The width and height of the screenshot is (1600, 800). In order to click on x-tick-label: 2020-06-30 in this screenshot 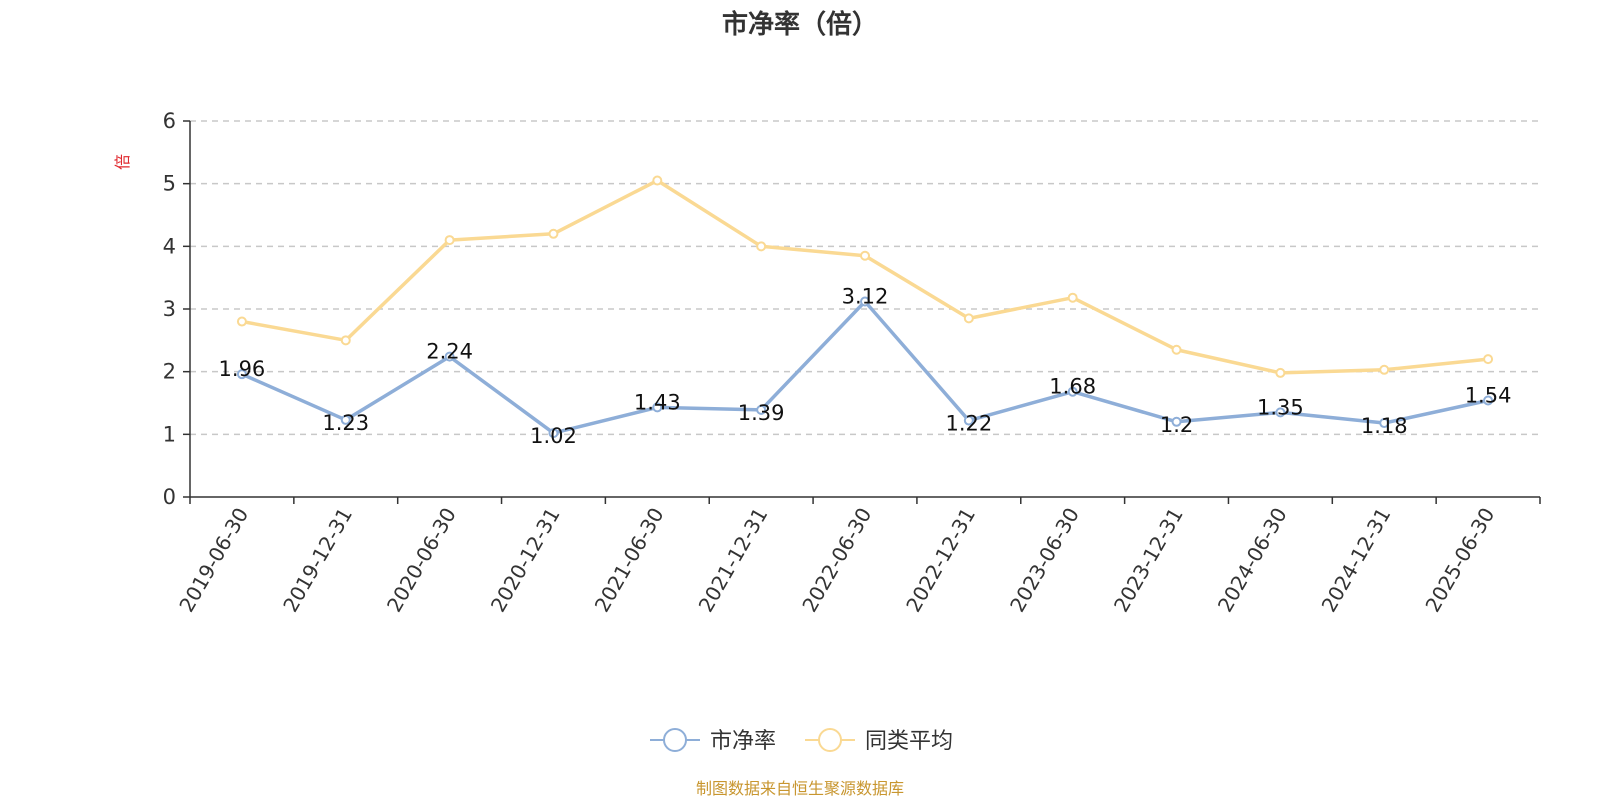, I will do `click(421, 559)`.